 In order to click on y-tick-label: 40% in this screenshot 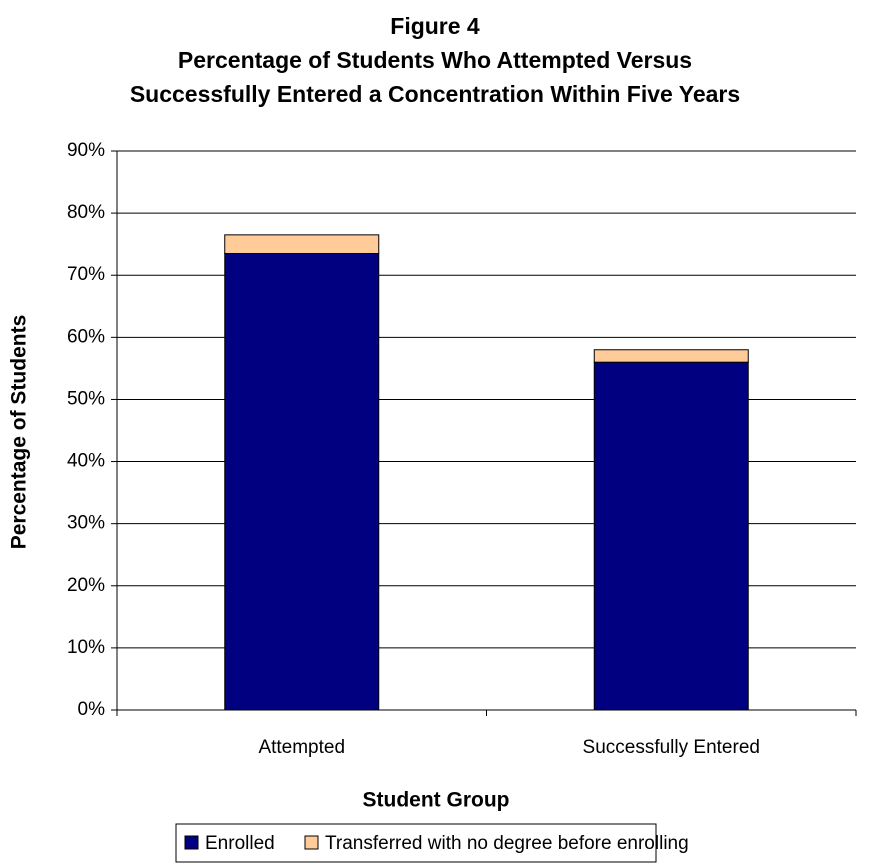, I will do `click(86, 461)`.